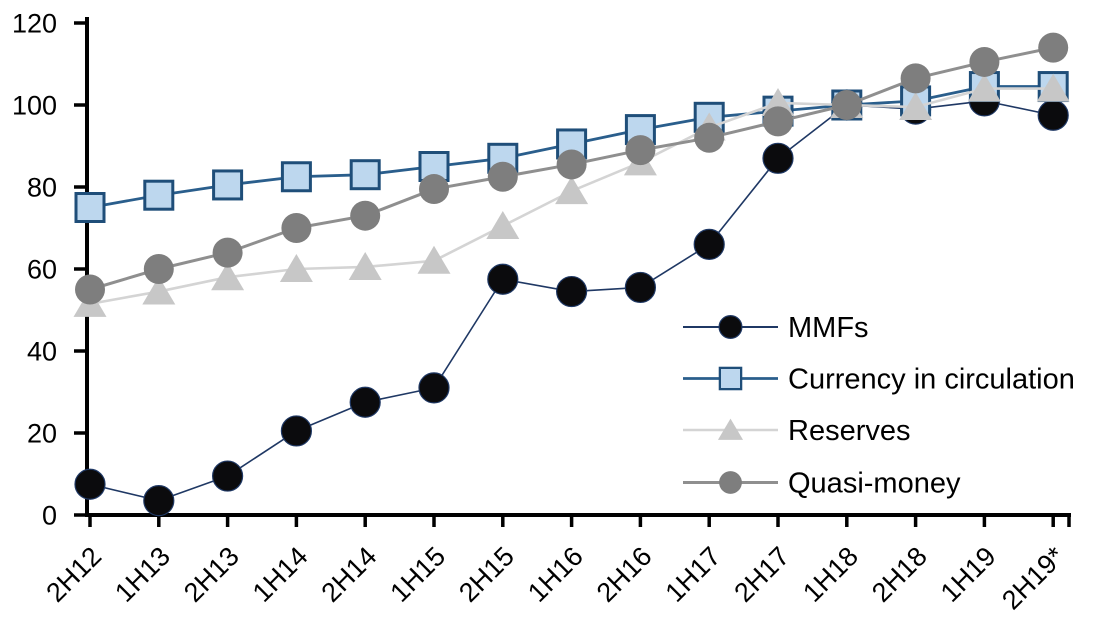 The height and width of the screenshot is (640, 1119). What do you see at coordinates (828, 328) in the screenshot?
I see `legend-label: MMFs` at bounding box center [828, 328].